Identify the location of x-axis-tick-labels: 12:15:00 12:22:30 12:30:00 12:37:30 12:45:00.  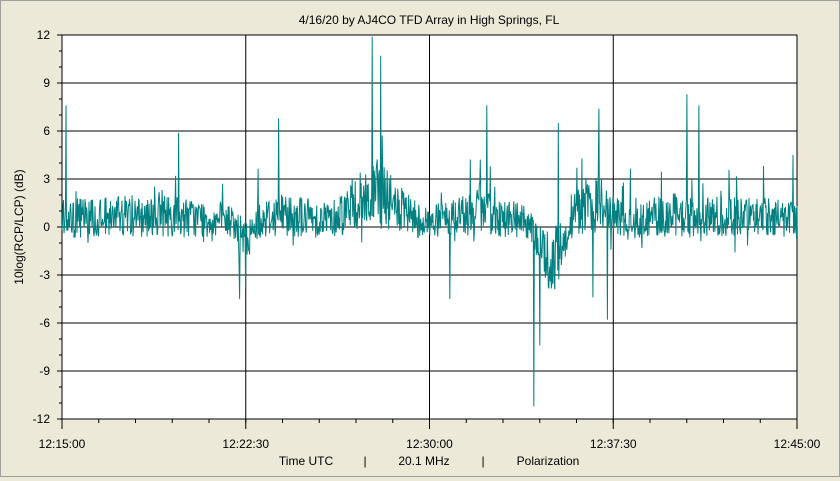
(430, 435).